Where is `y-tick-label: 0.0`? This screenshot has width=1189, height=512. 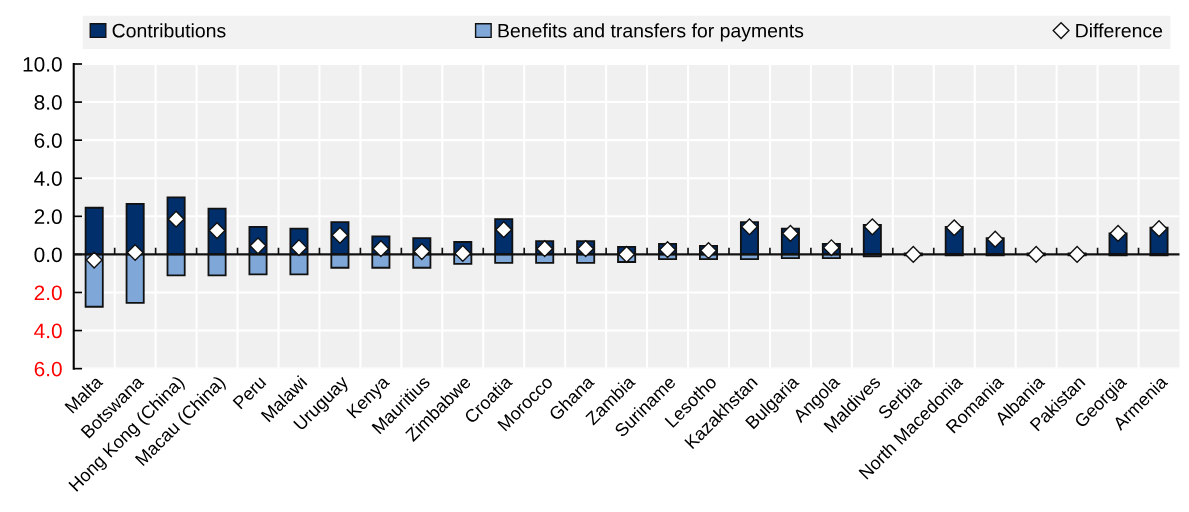 y-tick-label: 0.0 is located at coordinates (48, 255).